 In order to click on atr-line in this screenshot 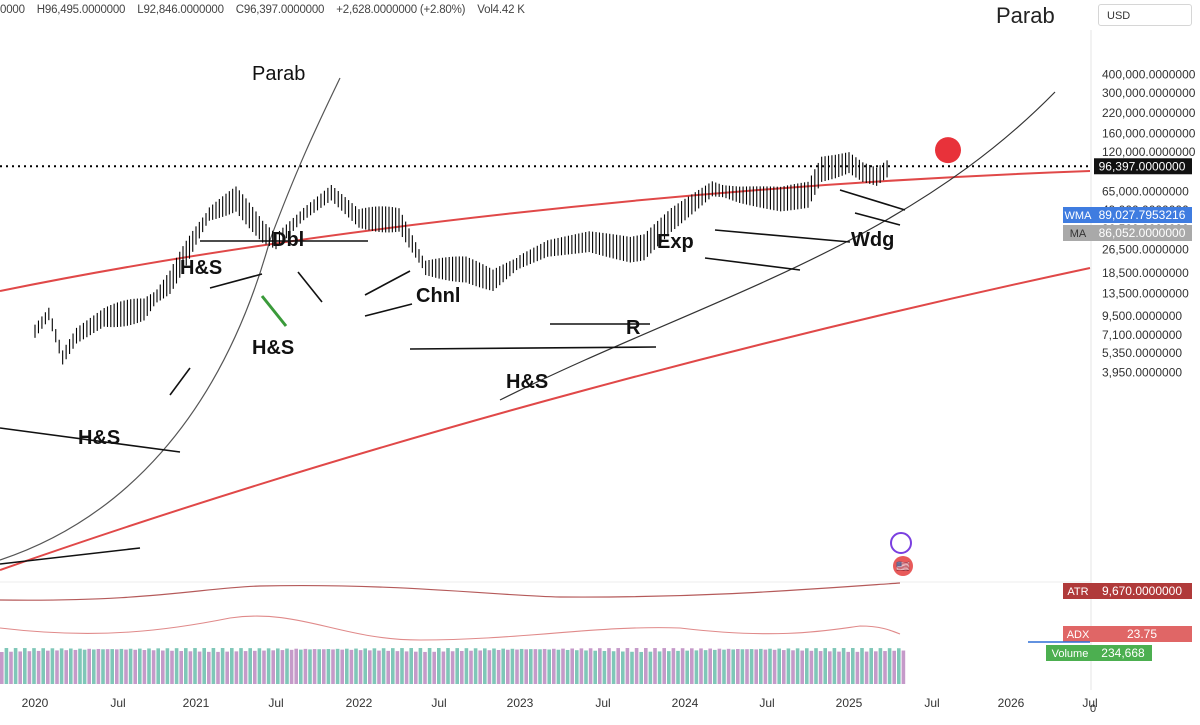, I will do `click(450, 591)`.